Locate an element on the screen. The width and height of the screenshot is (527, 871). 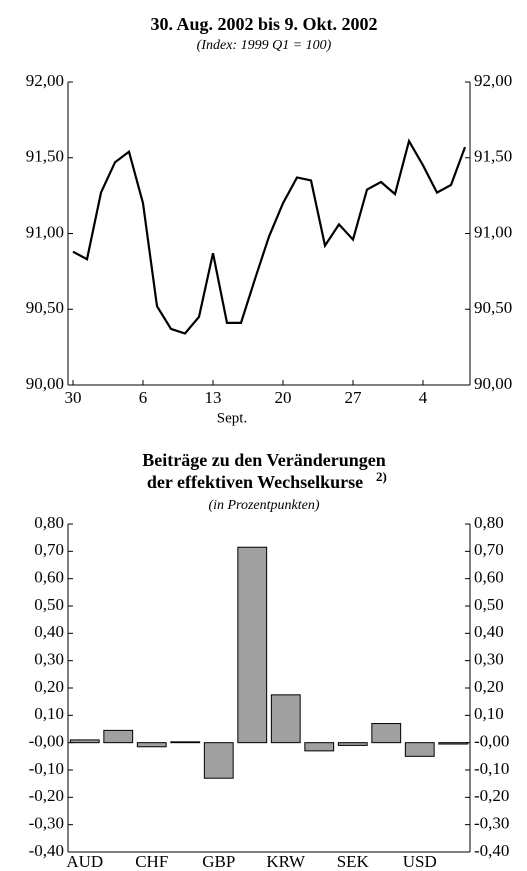
y-tick-label: 0,80 is located at coordinates (49, 522).